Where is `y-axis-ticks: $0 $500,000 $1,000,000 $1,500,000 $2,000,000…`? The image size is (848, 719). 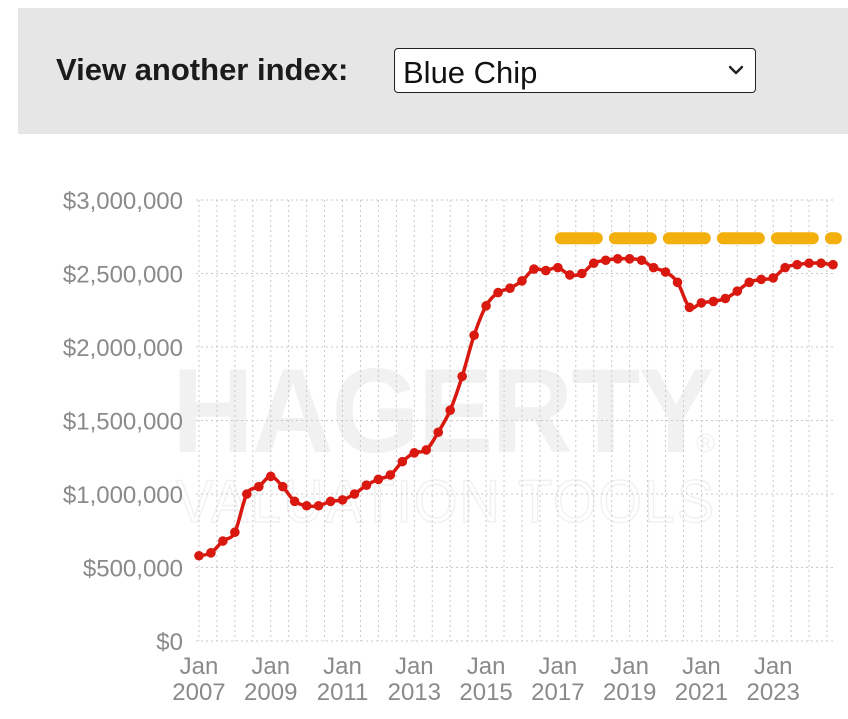
y-axis-ticks: $0 $500,000 $1,000,000 $1,500,000 $2,000,000… is located at coordinates (123, 422).